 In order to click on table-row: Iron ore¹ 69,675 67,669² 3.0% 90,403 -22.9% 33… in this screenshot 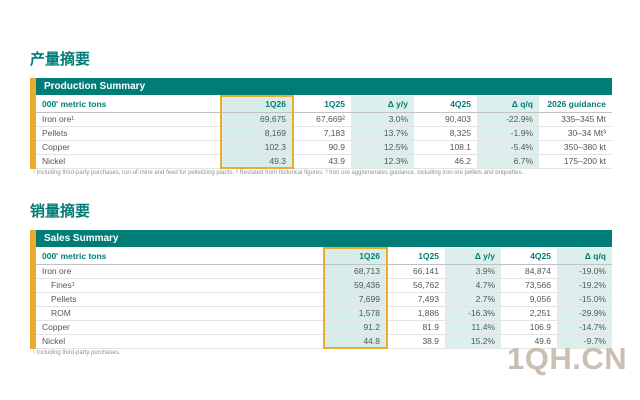, I will do `click(324, 119)`.